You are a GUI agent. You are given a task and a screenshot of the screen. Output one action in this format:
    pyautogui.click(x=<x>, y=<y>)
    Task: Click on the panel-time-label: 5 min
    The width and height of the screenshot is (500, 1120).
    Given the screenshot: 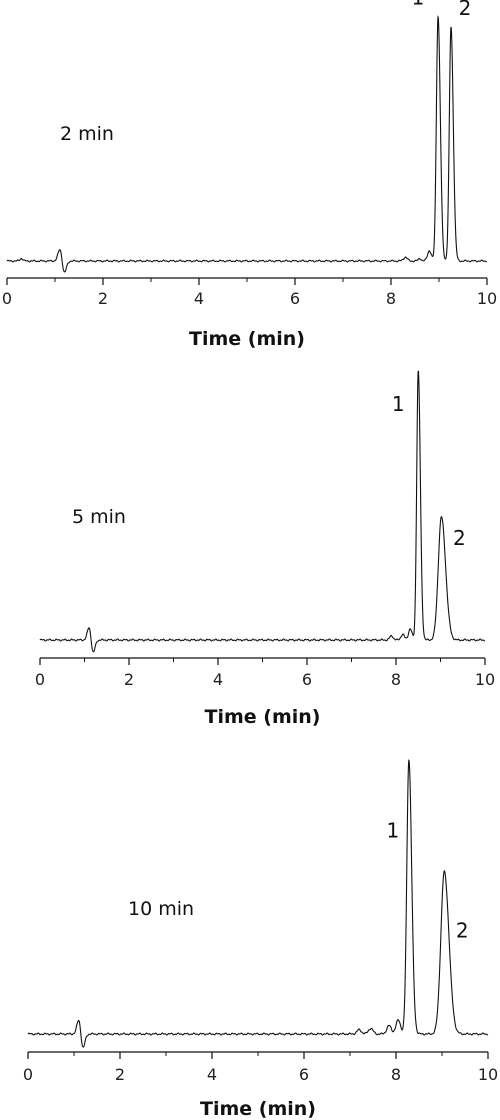 What is the action you would take?
    pyautogui.click(x=99, y=517)
    